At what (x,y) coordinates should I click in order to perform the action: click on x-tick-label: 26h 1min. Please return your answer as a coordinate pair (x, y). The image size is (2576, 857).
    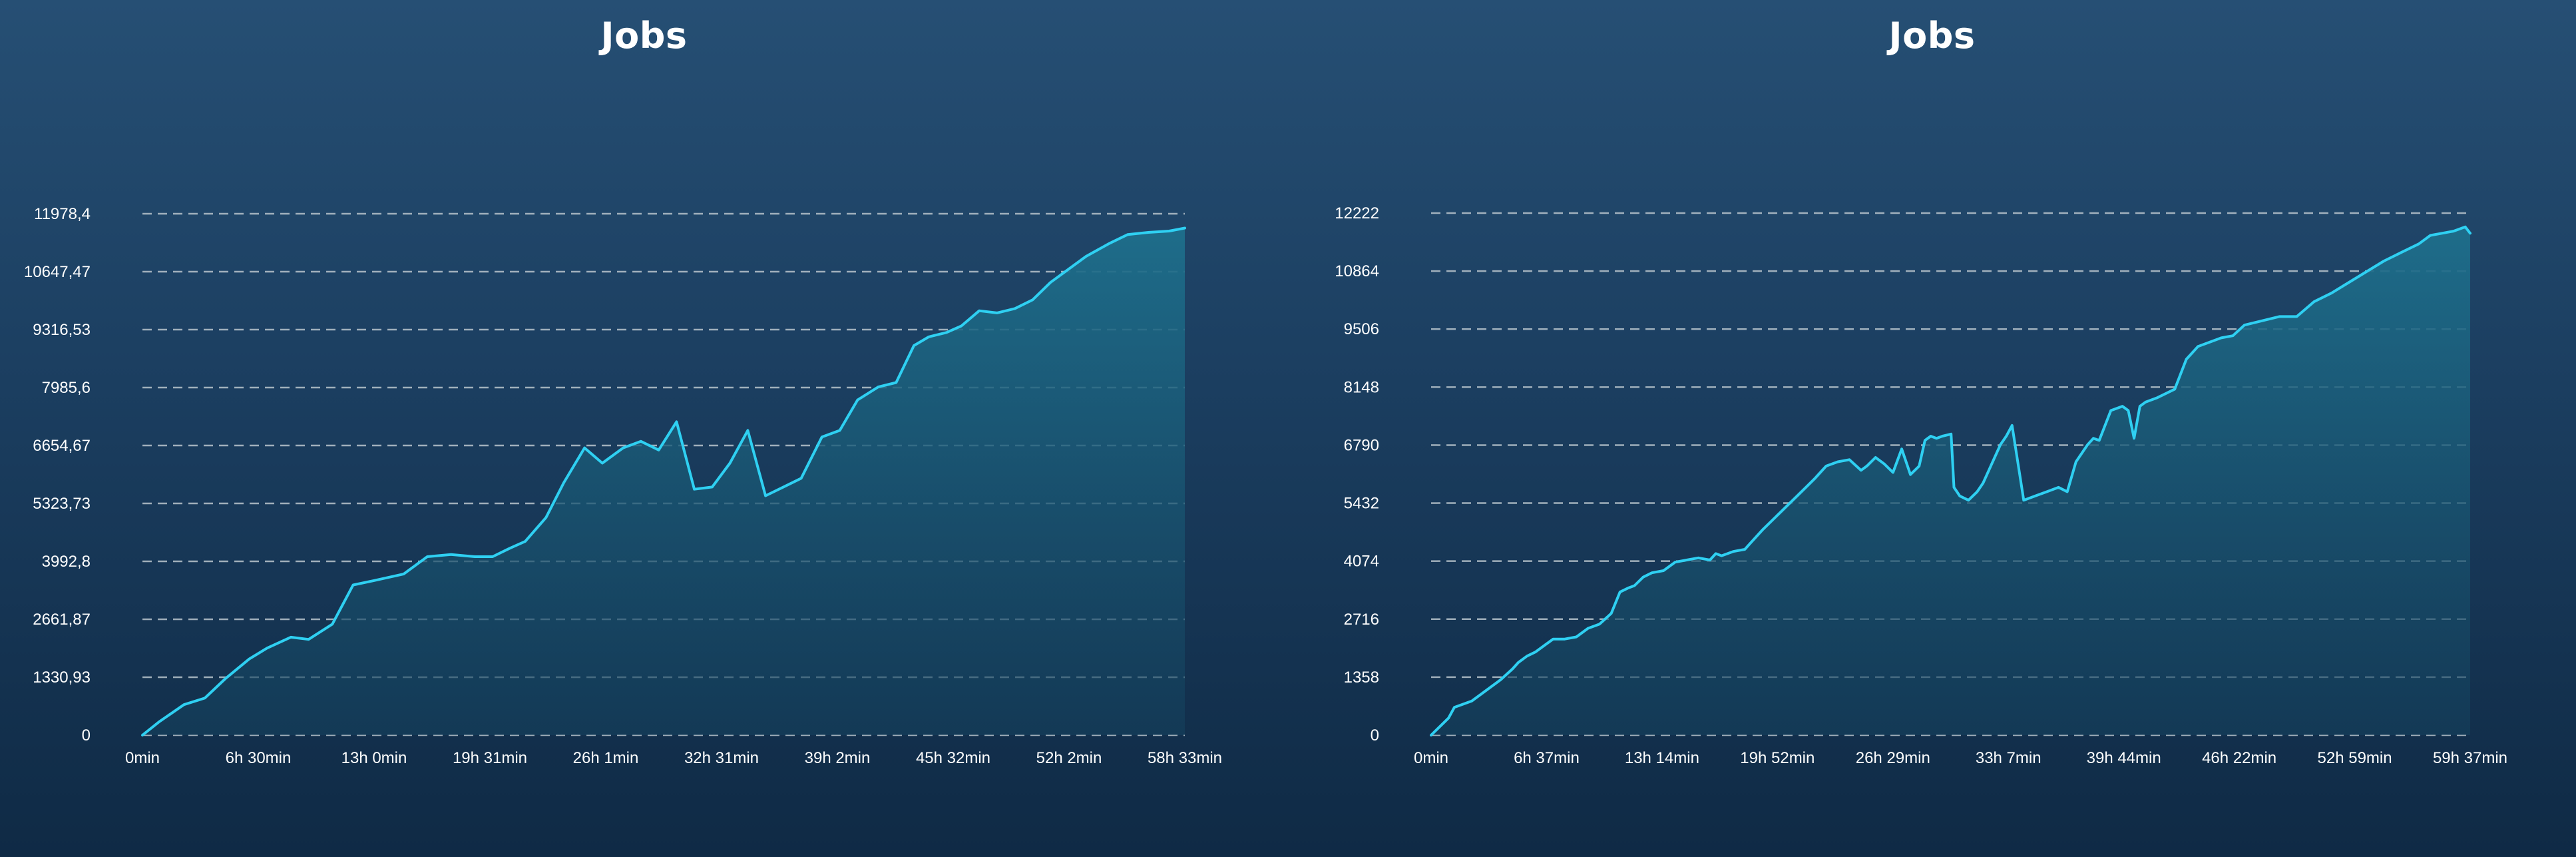
    Looking at the image, I should click on (606, 758).